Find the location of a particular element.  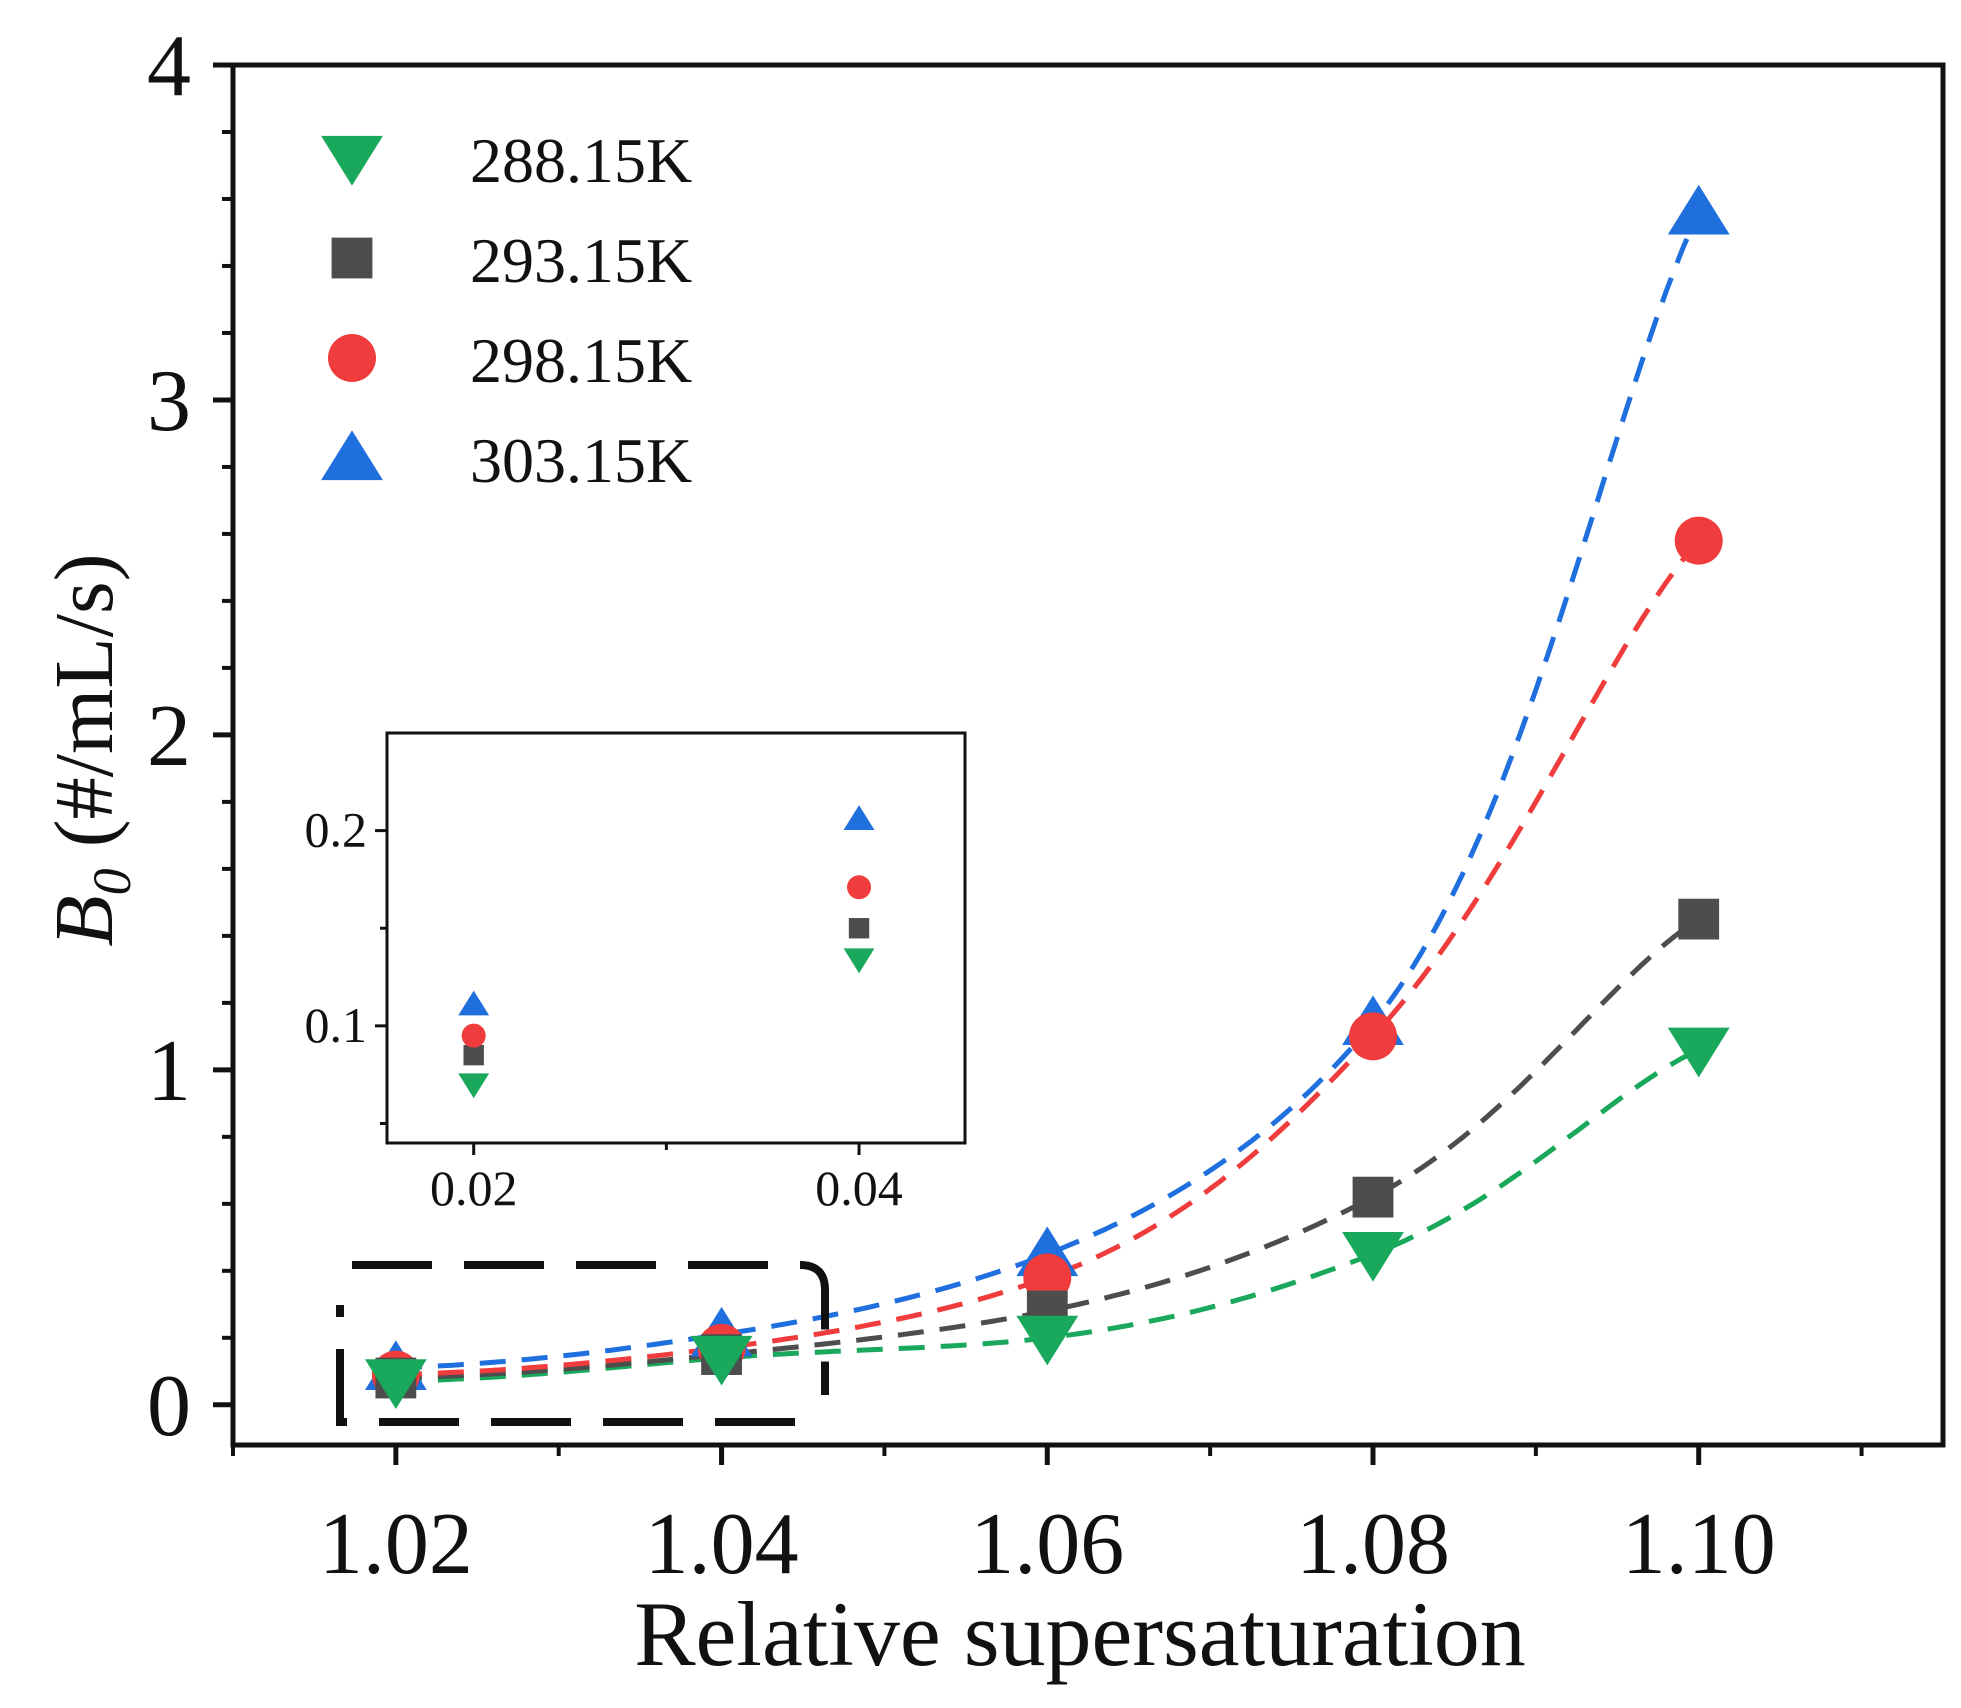

legend-marker-298.15K is located at coordinates (352, 358).